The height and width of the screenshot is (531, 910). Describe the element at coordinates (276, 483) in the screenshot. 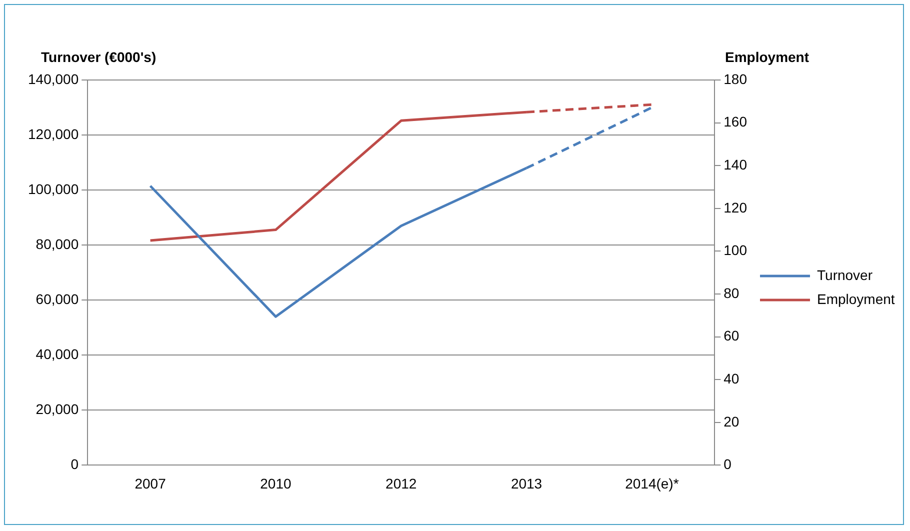

I see `x-tick-label: 2010` at that location.